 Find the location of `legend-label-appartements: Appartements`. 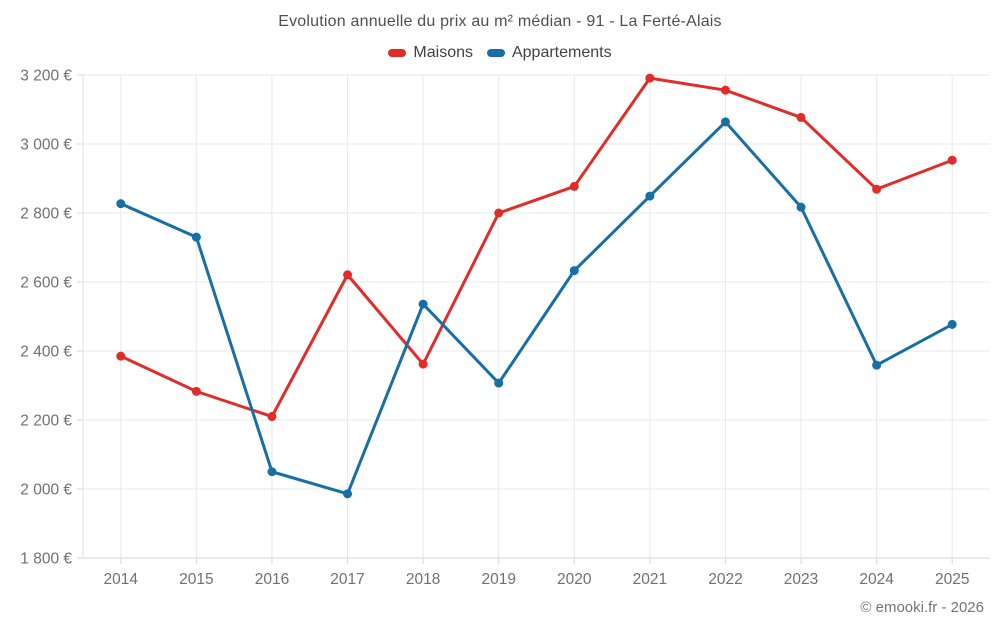

legend-label-appartements: Appartements is located at coordinates (561, 52).